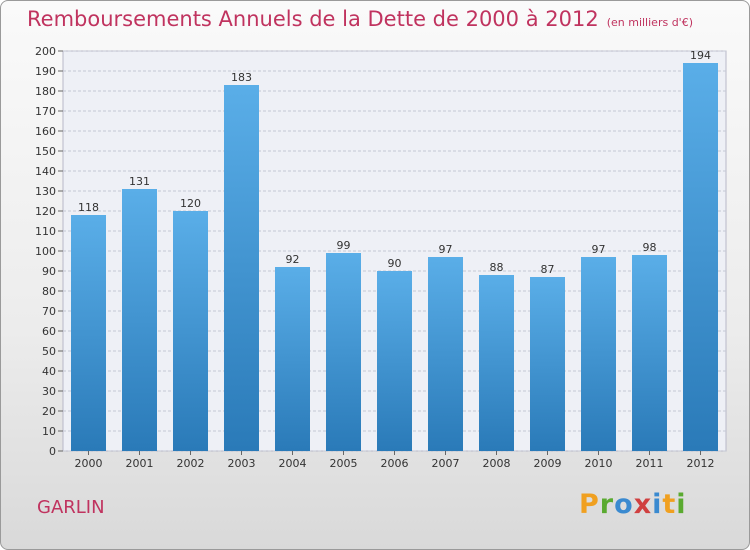 The width and height of the screenshot is (750, 550). I want to click on data-label: 183, so click(241, 77).